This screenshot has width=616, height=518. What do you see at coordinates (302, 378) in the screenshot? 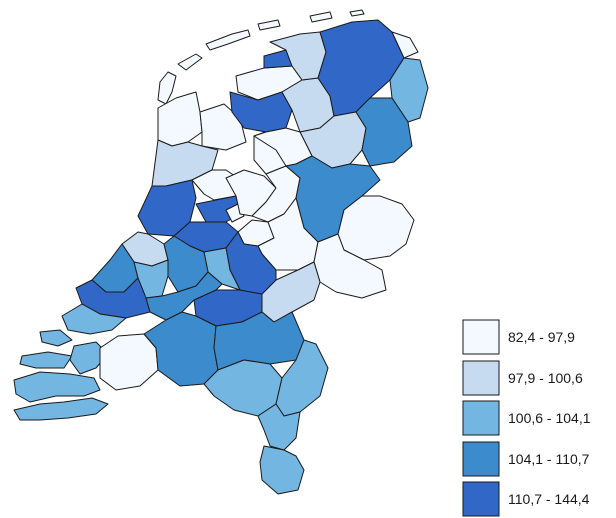
I see `region-noord-limburg` at bounding box center [302, 378].